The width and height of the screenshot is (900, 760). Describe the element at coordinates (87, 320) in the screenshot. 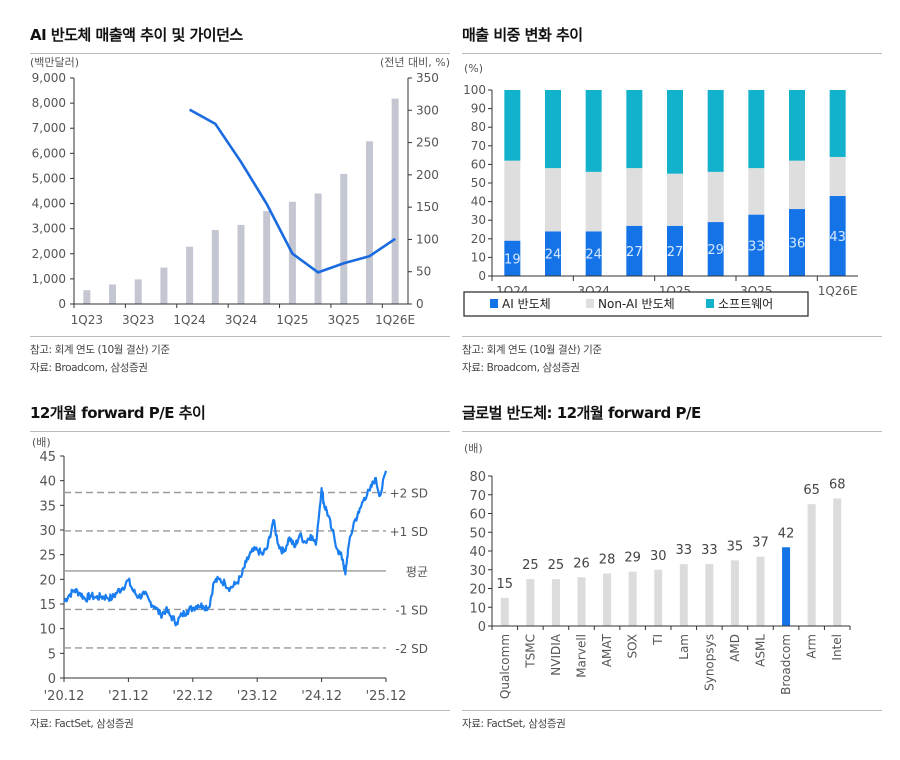

I see `x-tick-label: 1Q23` at that location.